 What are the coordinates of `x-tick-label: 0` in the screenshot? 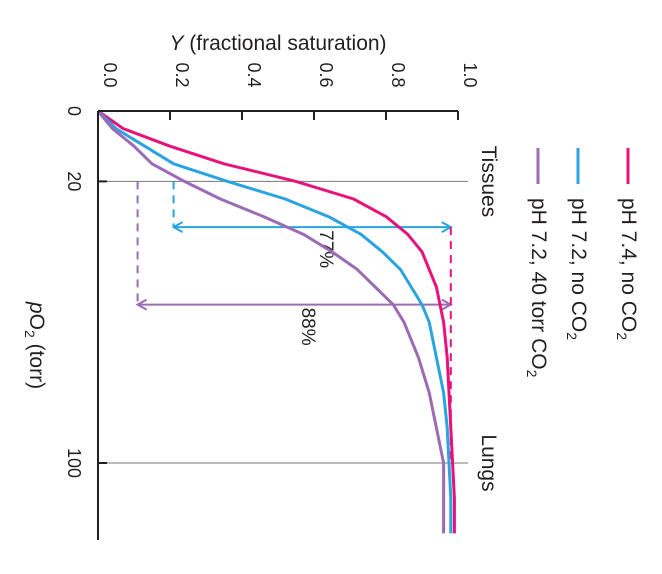 It's located at (74, 111).